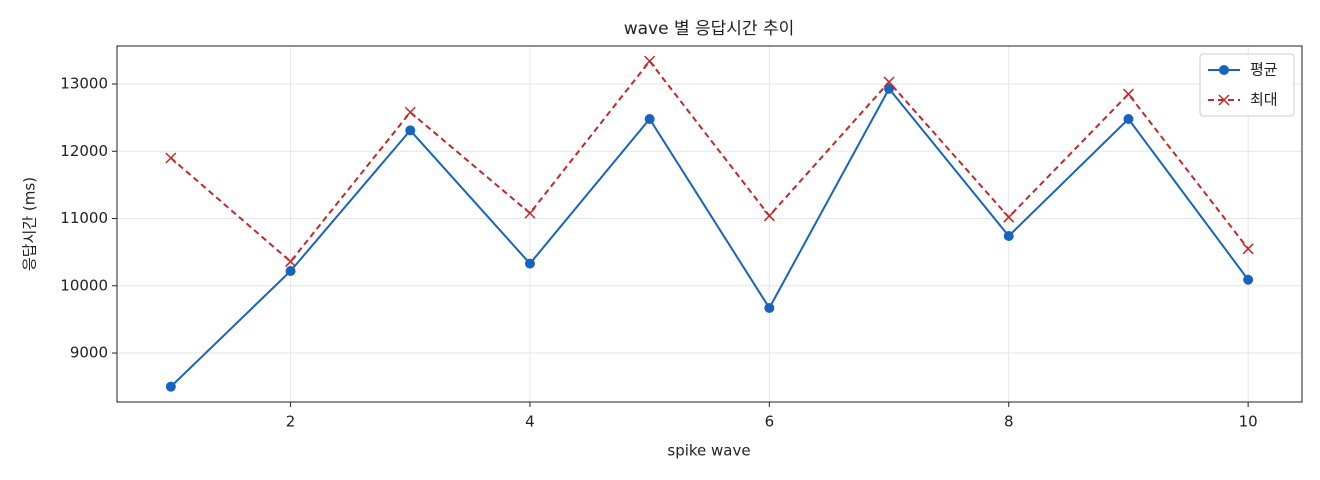  I want to click on y-axis-label: 응답시간 (ms), so click(30, 224).